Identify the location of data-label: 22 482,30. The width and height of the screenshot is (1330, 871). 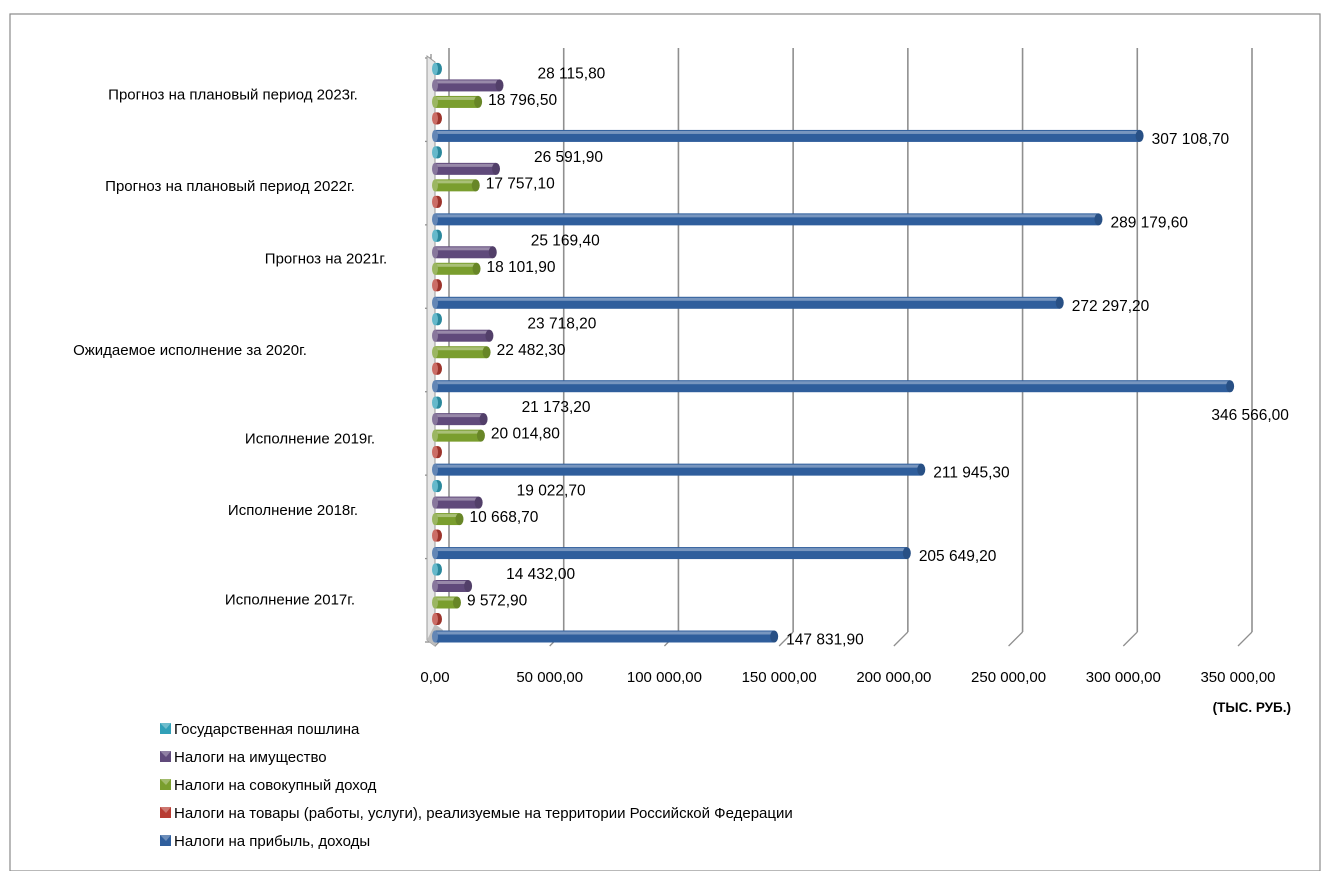
(531, 350).